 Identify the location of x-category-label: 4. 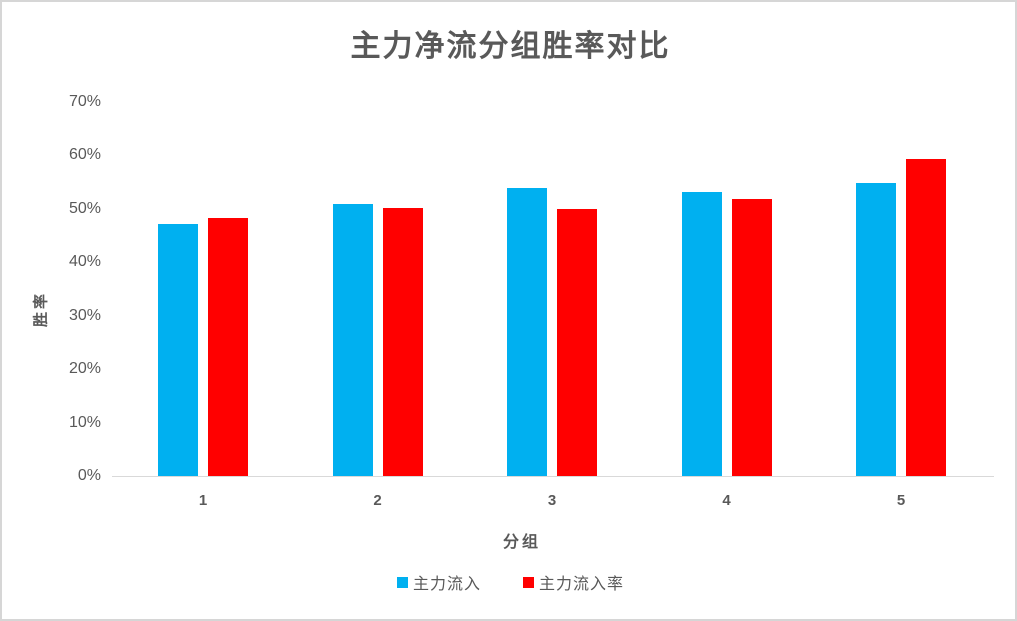
(726, 500).